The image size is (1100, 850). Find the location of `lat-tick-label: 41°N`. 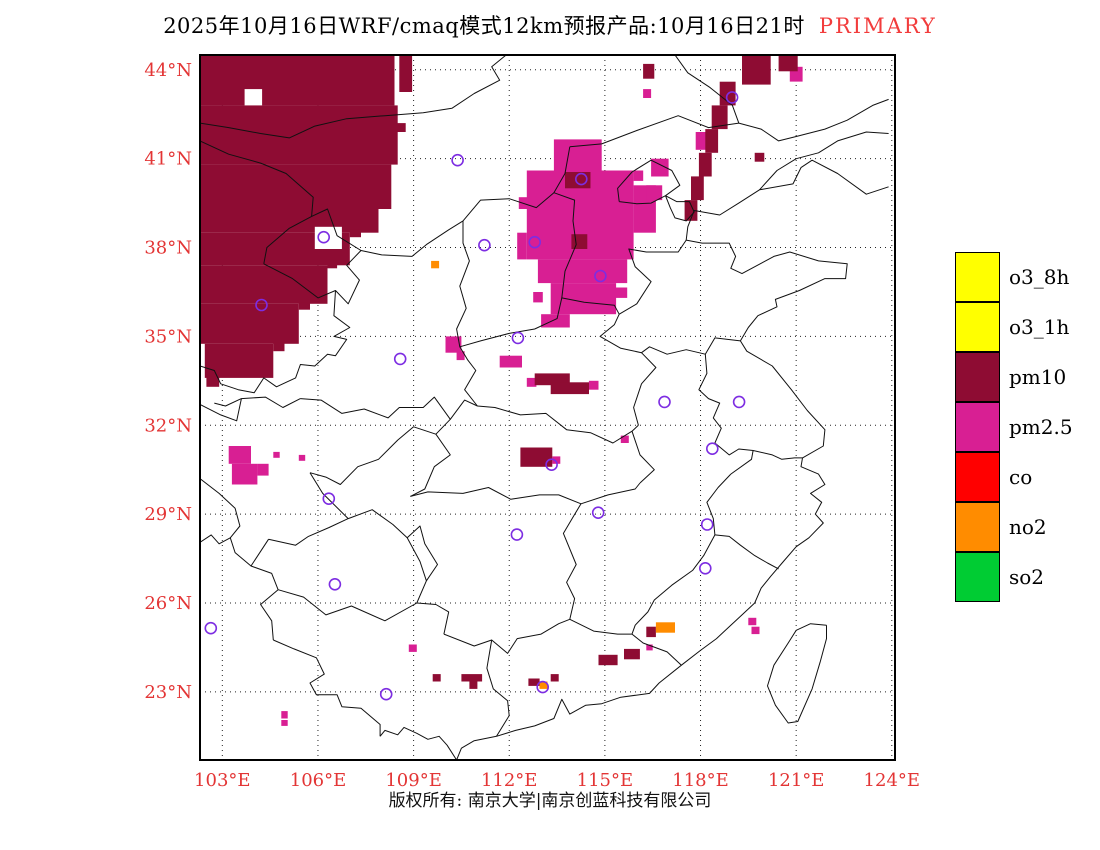

lat-tick-label: 41°N is located at coordinates (168, 159).